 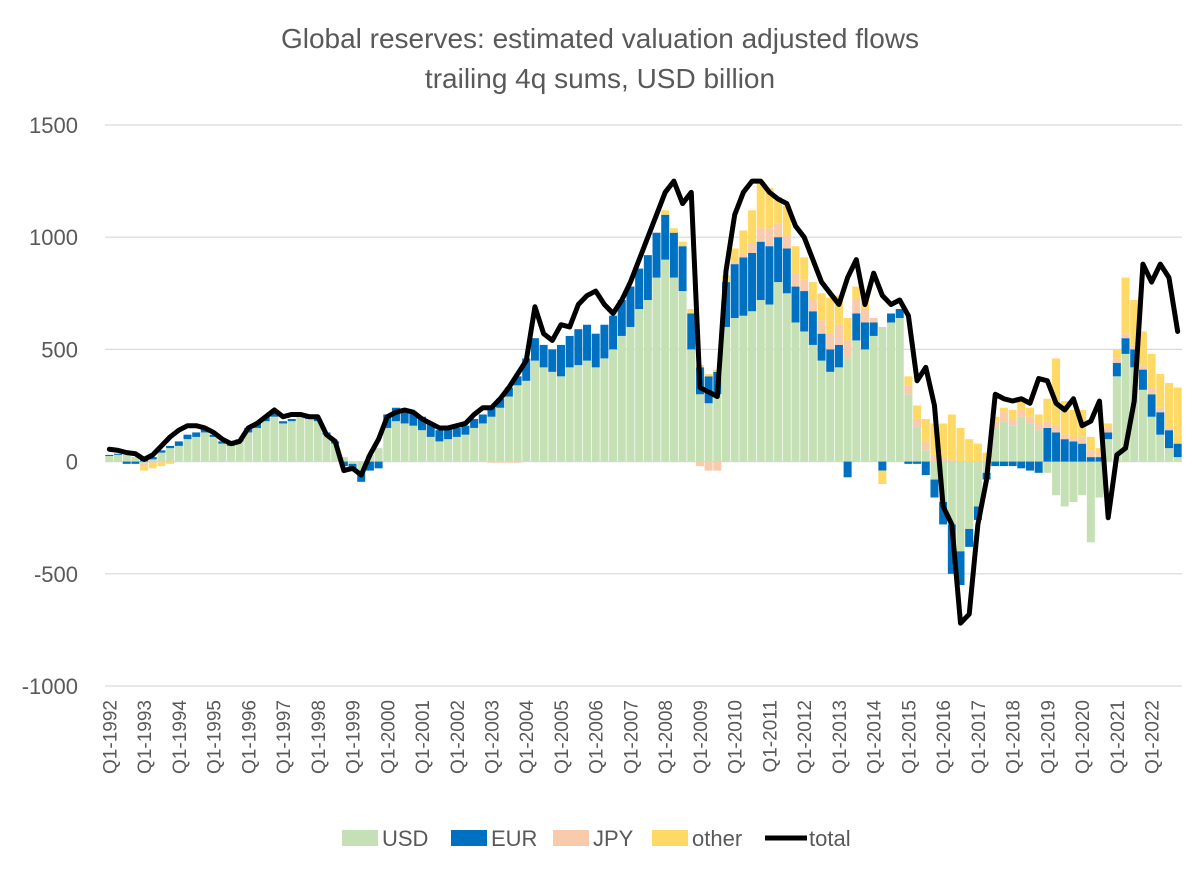 What do you see at coordinates (145, 737) in the screenshot?
I see `x-tick-label: Q1-1993` at bounding box center [145, 737].